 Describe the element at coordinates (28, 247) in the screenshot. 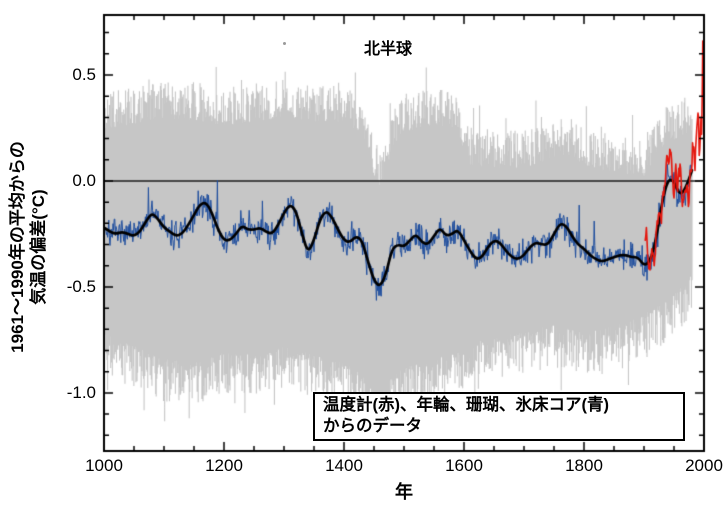

I see `y-axis-label: 1961～1990年の平均からの 気温の偏差(°C)` at that location.